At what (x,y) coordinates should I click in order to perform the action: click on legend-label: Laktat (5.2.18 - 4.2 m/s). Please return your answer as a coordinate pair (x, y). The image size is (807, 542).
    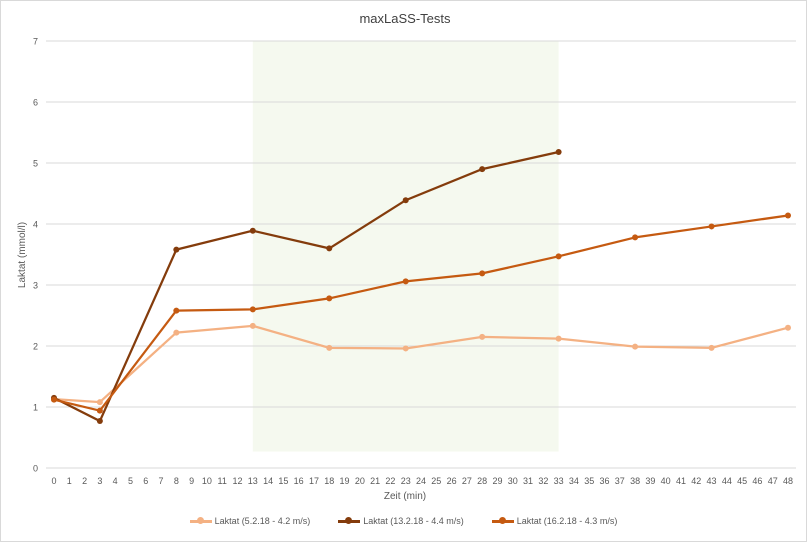
    Looking at the image, I should click on (262, 521).